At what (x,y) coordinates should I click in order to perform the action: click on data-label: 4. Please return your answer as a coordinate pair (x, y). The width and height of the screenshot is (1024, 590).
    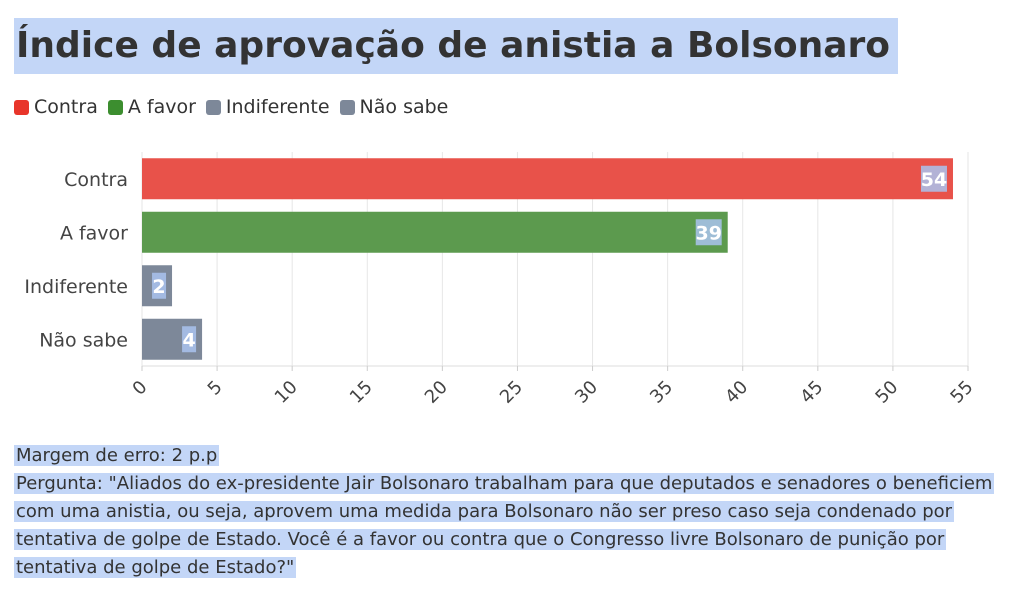
    Looking at the image, I should click on (188, 340).